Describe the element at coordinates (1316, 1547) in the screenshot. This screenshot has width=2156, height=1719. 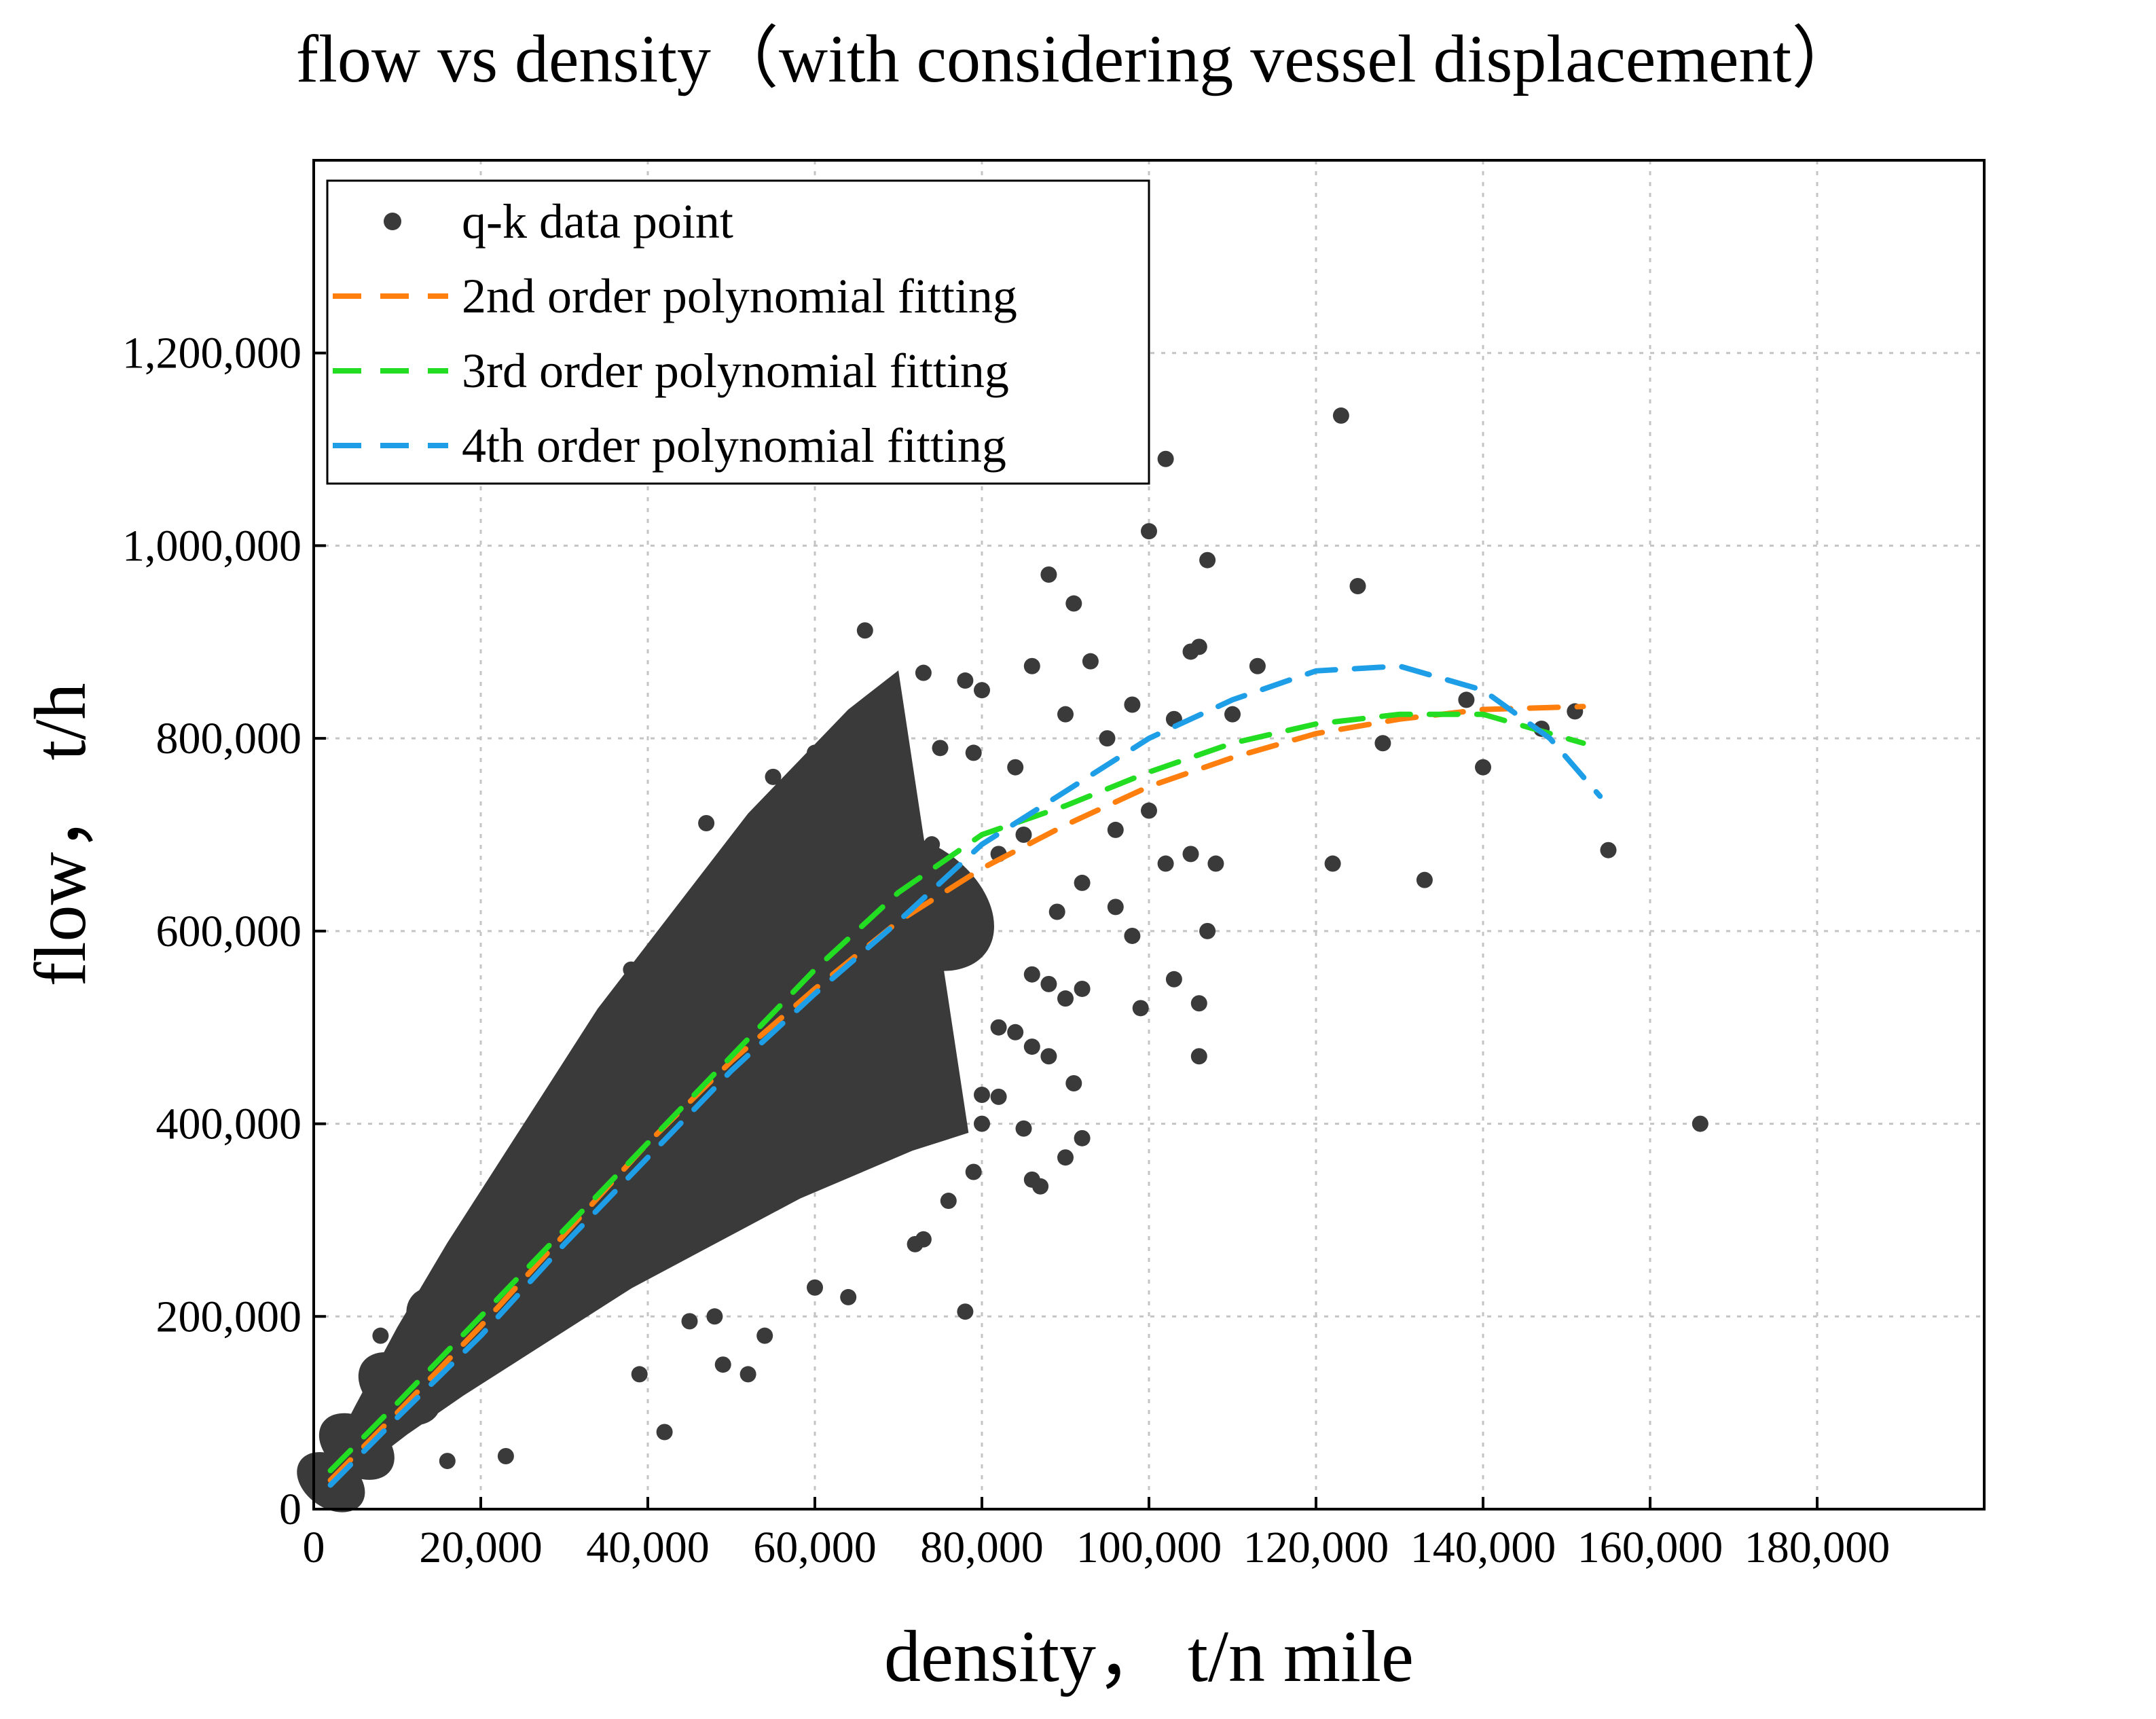
I see `x-tick-label: 120,000` at that location.